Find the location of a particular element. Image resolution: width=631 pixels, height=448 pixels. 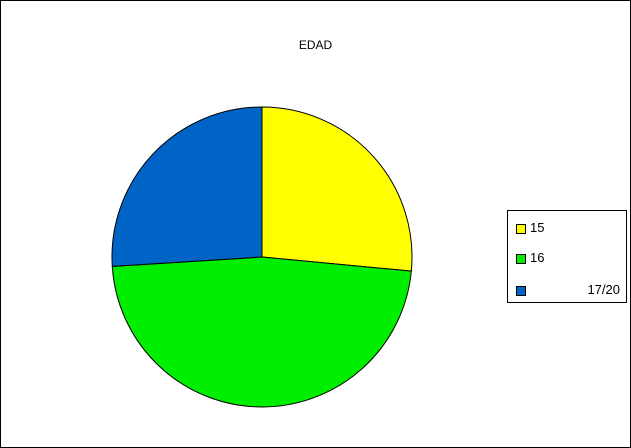

legend-item-15: 15 is located at coordinates (568, 228).